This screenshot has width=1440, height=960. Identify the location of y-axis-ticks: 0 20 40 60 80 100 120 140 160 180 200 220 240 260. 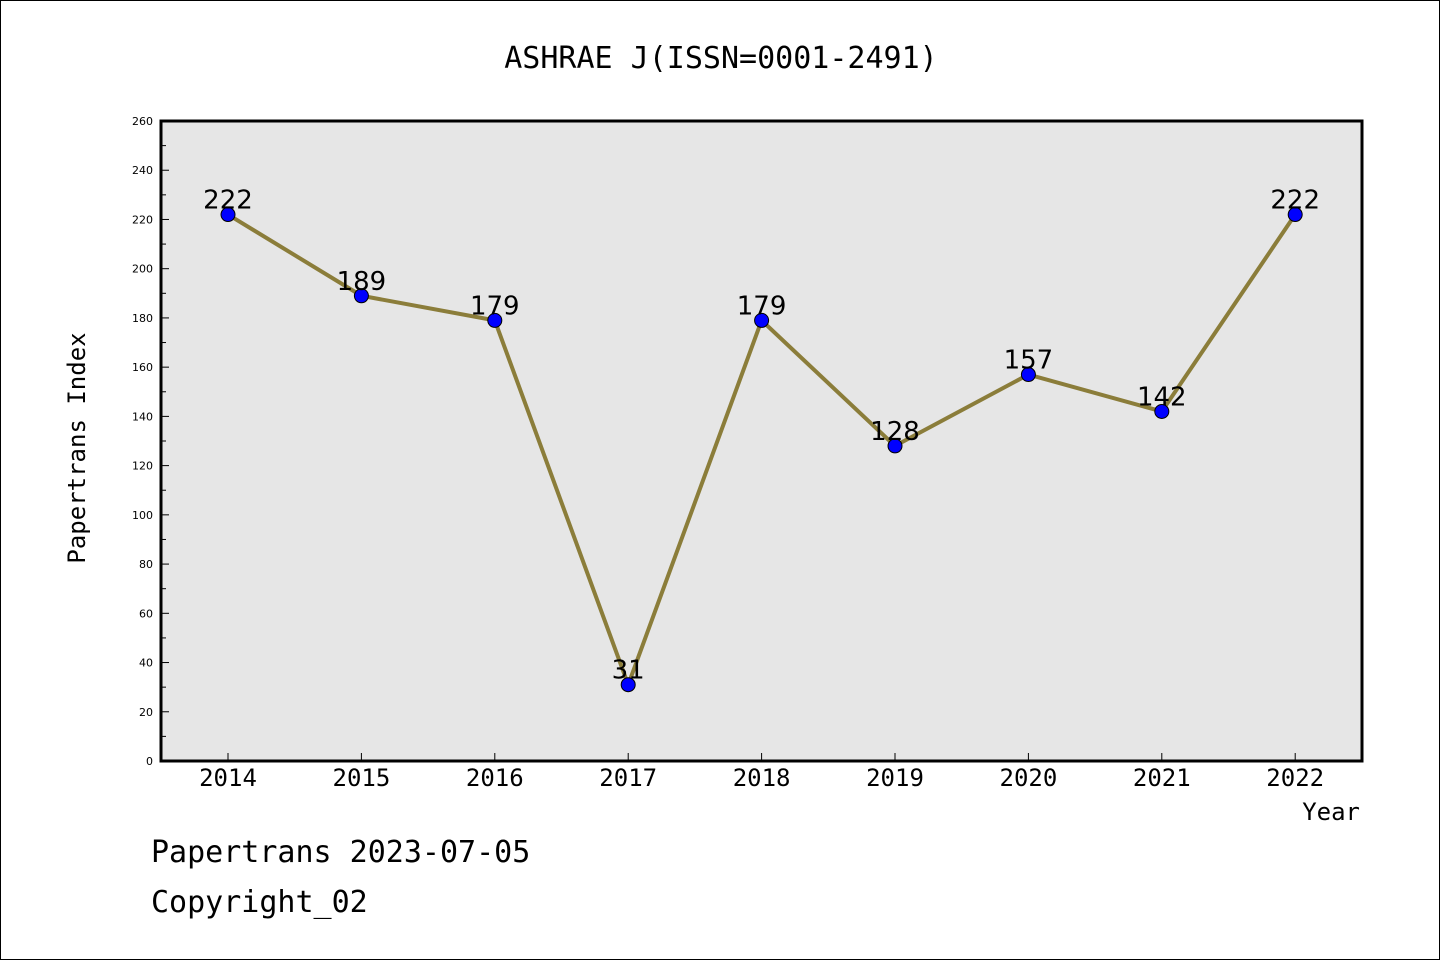
(150, 441).